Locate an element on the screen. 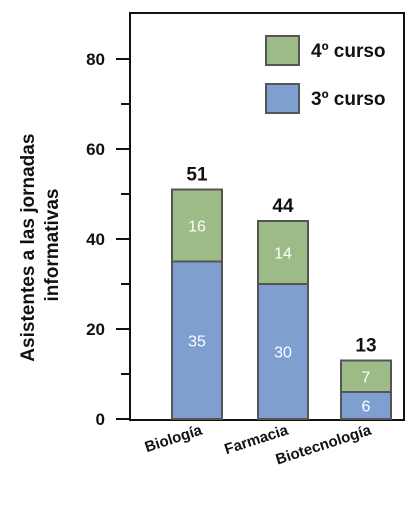 This screenshot has height=511, width=419. bar-value-label: 6 is located at coordinates (366, 407).